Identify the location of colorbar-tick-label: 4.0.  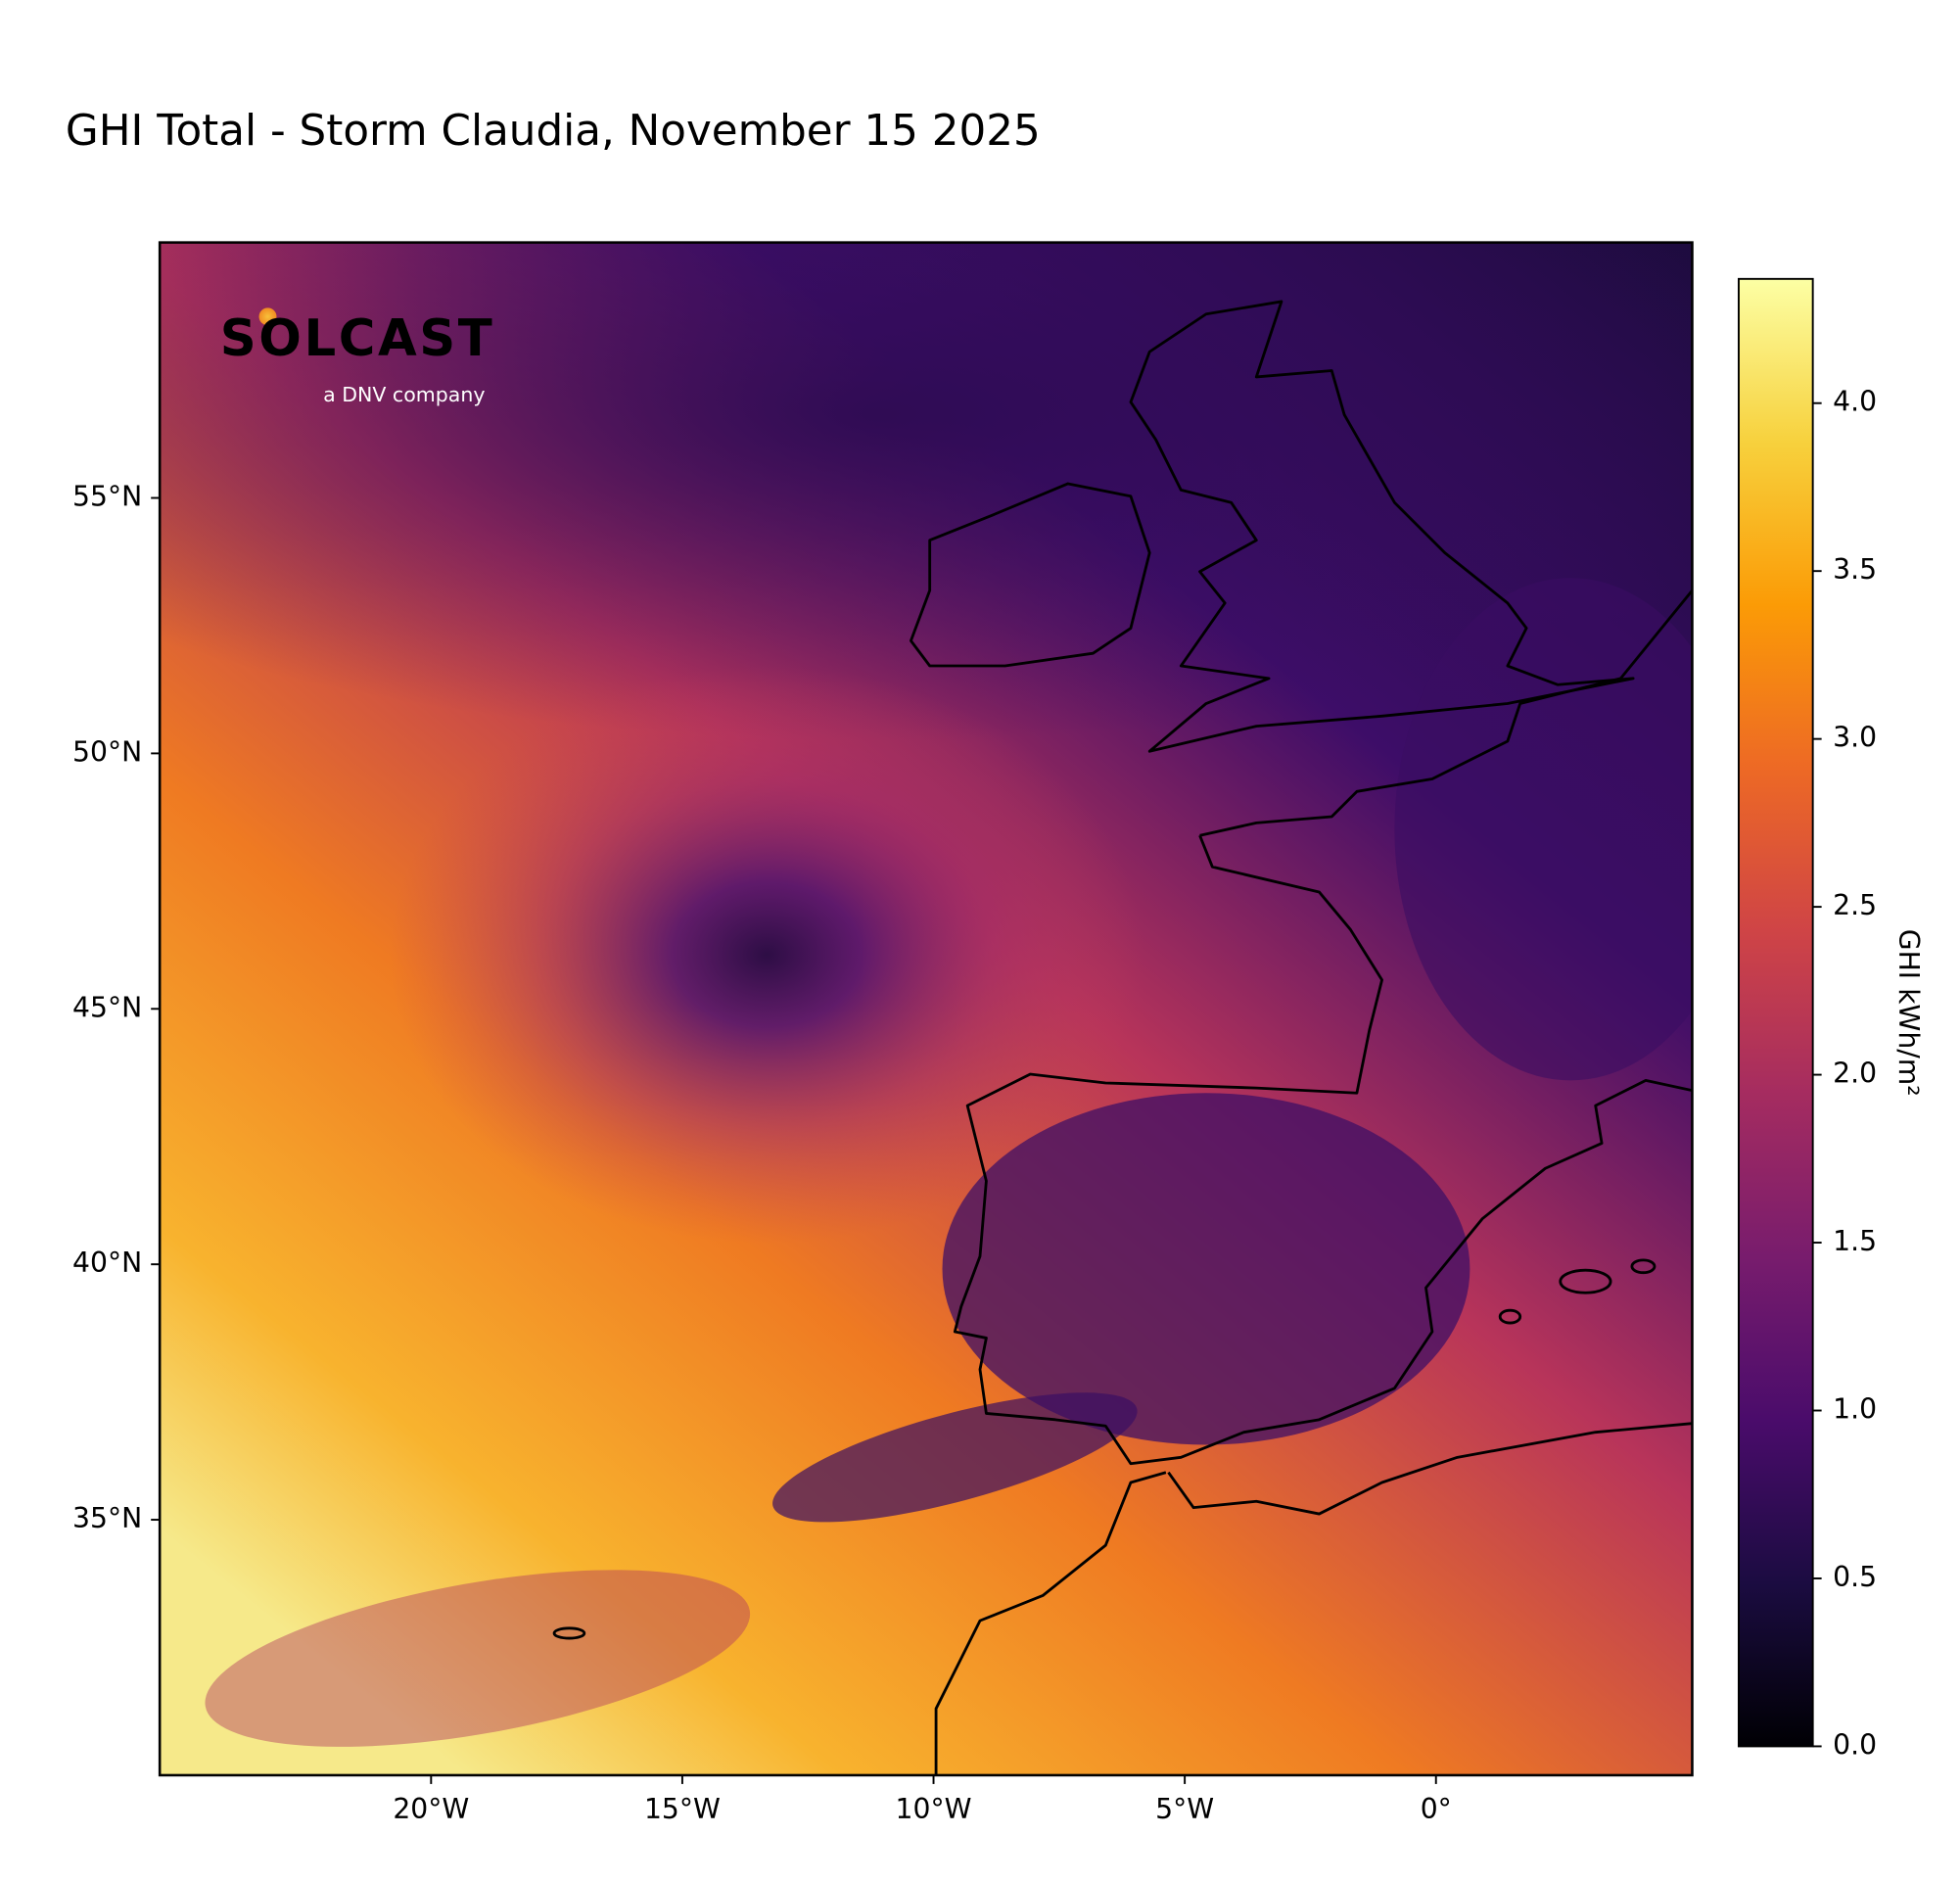
(1855, 402).